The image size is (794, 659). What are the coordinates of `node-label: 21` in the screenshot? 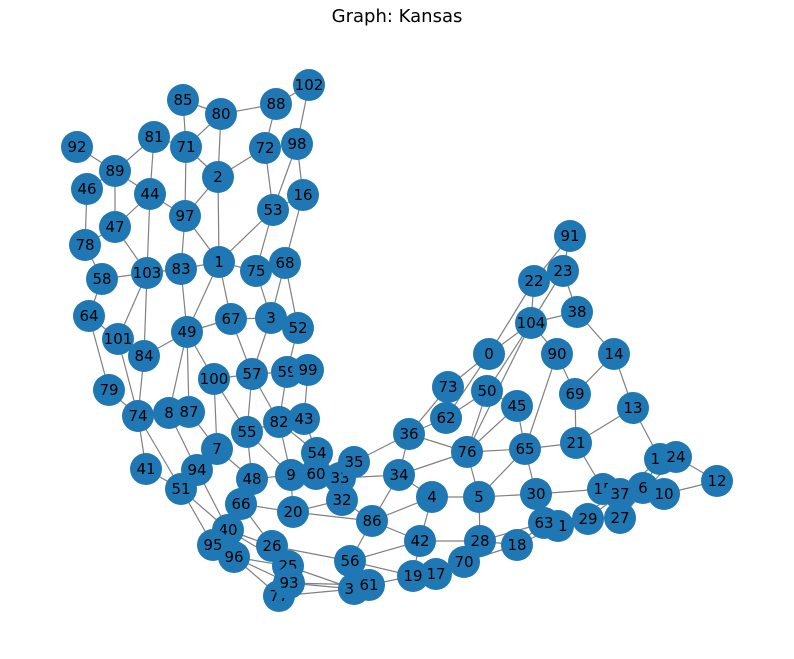 It's located at (575, 443).